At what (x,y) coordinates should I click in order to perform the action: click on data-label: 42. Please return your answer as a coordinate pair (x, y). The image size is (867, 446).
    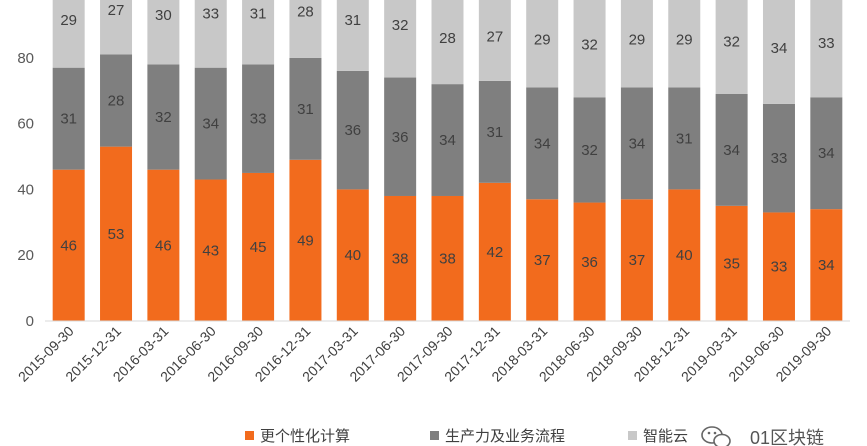
    Looking at the image, I should click on (495, 252).